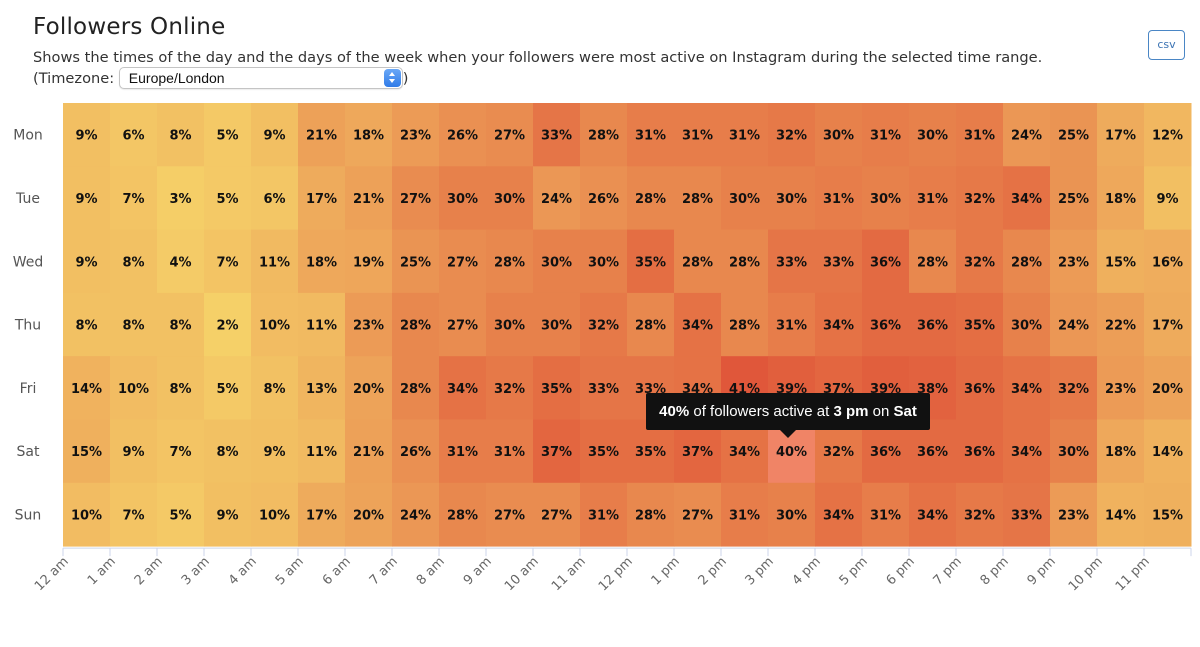 Image resolution: width=1200 pixels, height=647 pixels. I want to click on csv-export-button: csv, so click(1166, 45).